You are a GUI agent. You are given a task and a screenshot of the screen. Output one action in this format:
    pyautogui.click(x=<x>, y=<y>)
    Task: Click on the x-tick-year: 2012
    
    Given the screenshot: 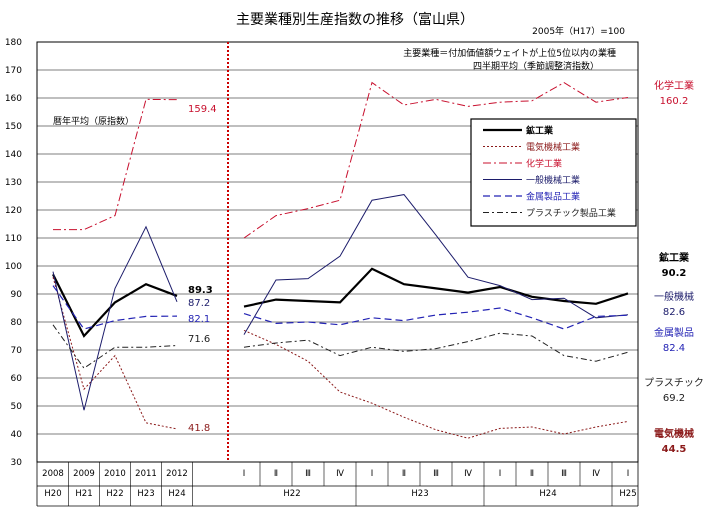 What is the action you would take?
    pyautogui.click(x=177, y=474)
    